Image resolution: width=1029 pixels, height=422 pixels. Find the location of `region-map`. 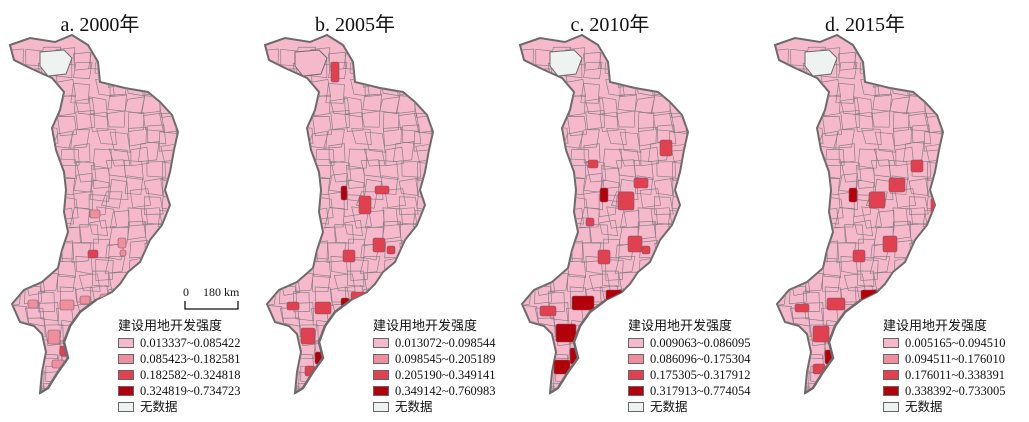

region-map is located at coordinates (604, 214).